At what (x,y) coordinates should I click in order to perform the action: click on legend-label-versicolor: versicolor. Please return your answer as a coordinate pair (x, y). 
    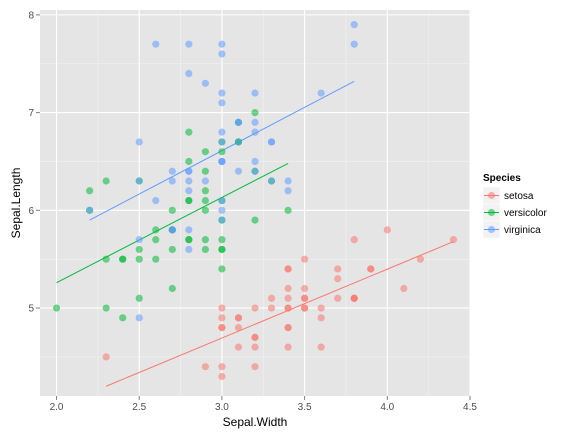
    Looking at the image, I should click on (525, 213).